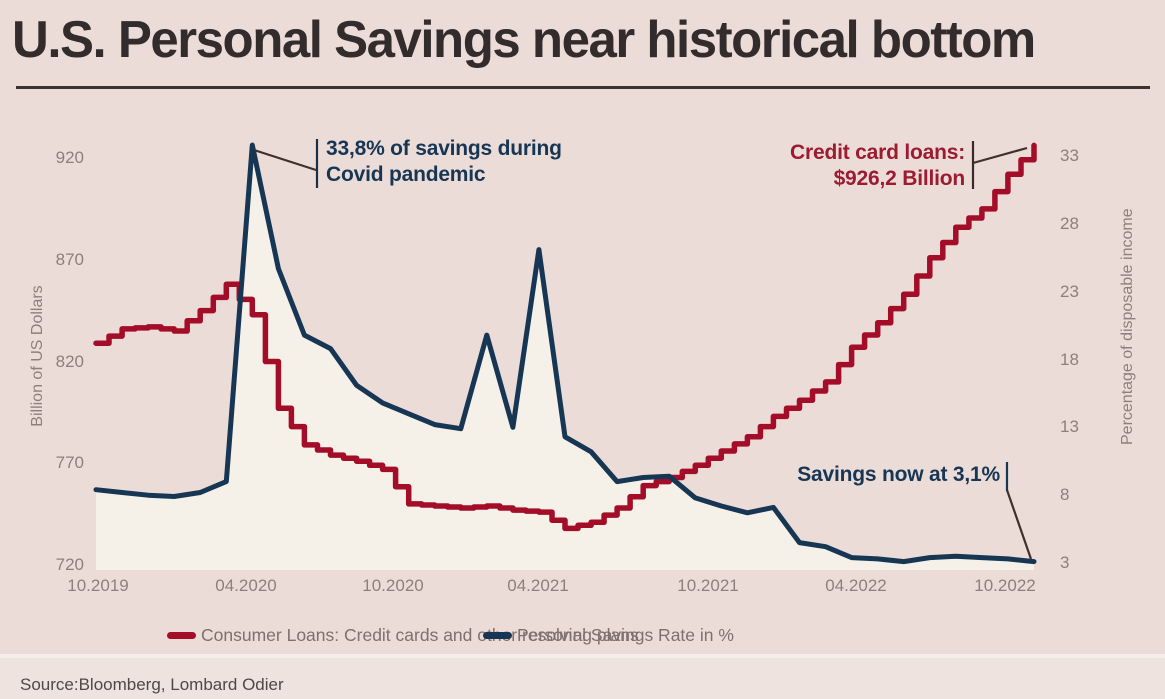  What do you see at coordinates (1000, 155) in the screenshot?
I see `credit-pointer-line` at bounding box center [1000, 155].